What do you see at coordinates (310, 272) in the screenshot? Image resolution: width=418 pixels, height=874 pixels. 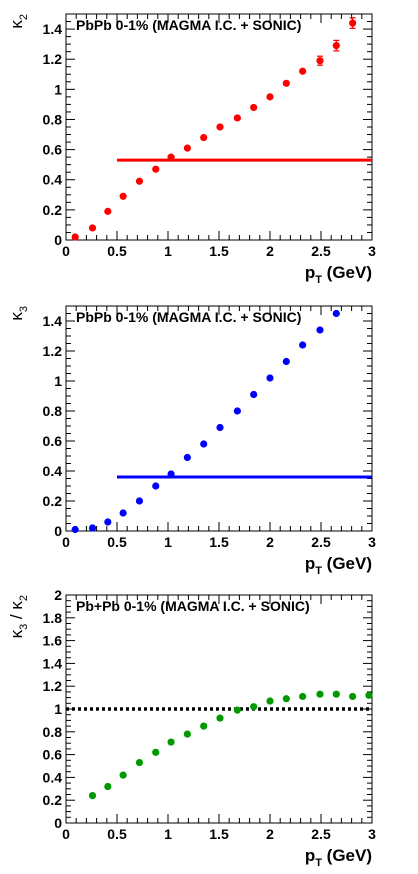 I see `x-axis-label-symbol: p` at bounding box center [310, 272].